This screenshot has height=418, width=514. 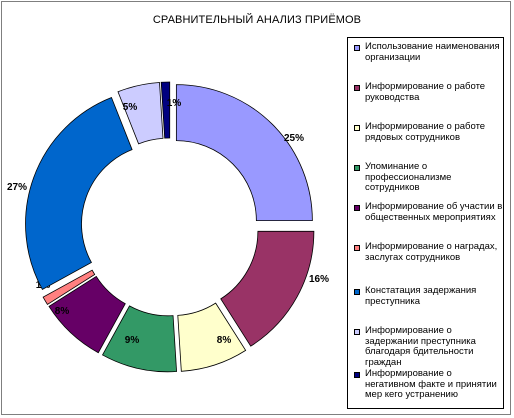 I want to click on slice-value-label: 16%, so click(x=319, y=279).